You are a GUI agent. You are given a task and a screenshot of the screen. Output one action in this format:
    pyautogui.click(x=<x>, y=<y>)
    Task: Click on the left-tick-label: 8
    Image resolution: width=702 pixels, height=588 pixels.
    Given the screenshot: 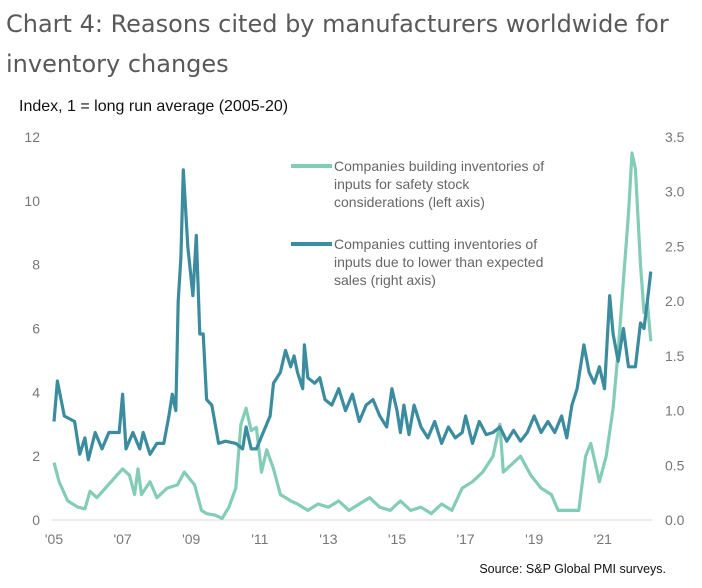 What is the action you would take?
    pyautogui.click(x=36, y=265)
    